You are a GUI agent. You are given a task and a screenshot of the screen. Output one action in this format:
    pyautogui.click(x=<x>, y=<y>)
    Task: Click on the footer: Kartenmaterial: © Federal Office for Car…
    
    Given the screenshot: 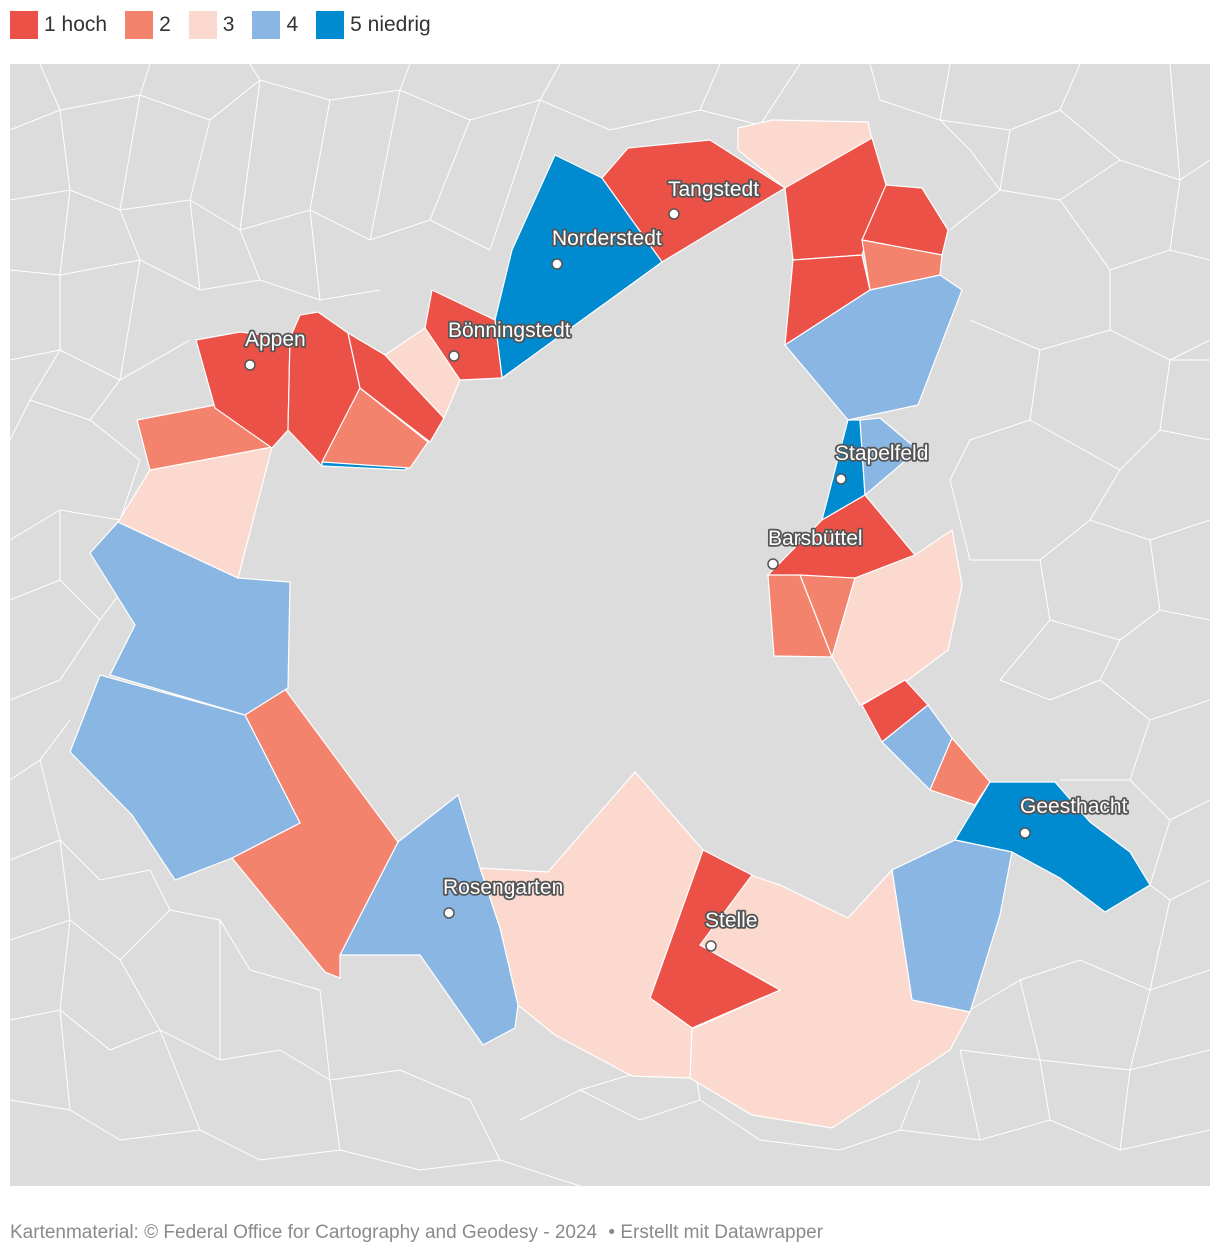 What is the action you would take?
    pyautogui.click(x=419, y=1233)
    